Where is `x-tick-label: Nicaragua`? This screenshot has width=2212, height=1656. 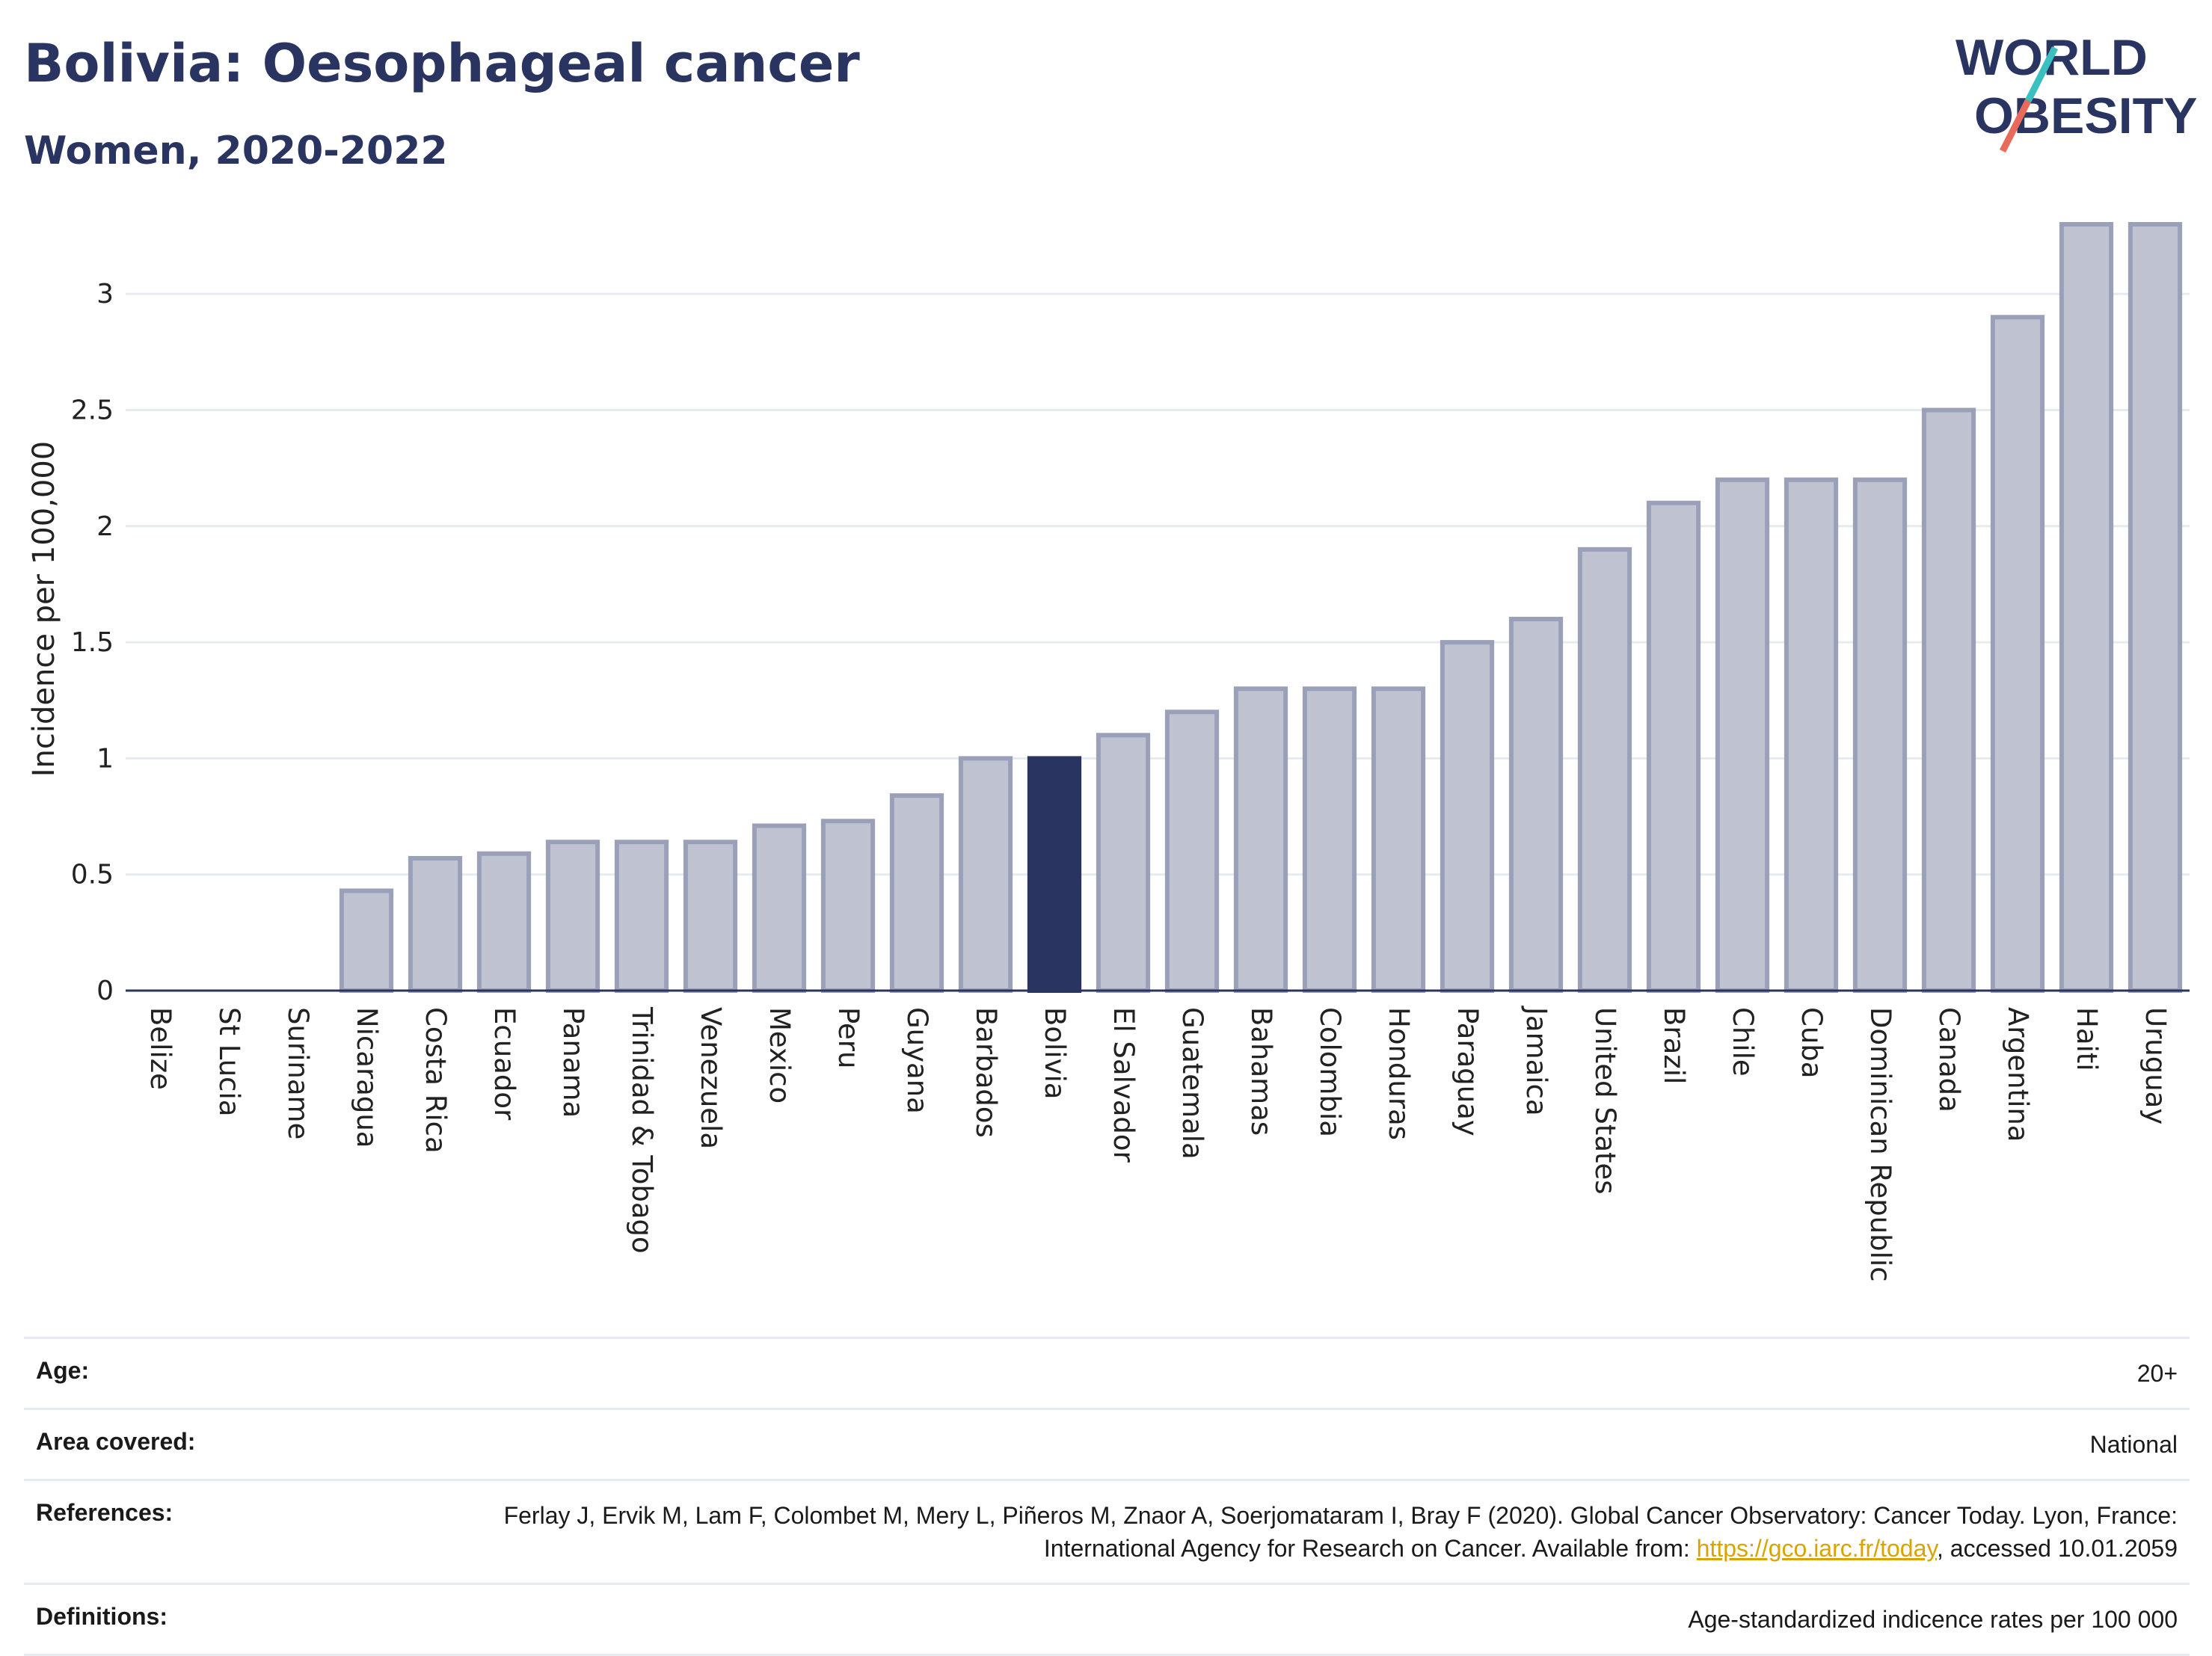 x-tick-label: Nicaragua is located at coordinates (367, 1077).